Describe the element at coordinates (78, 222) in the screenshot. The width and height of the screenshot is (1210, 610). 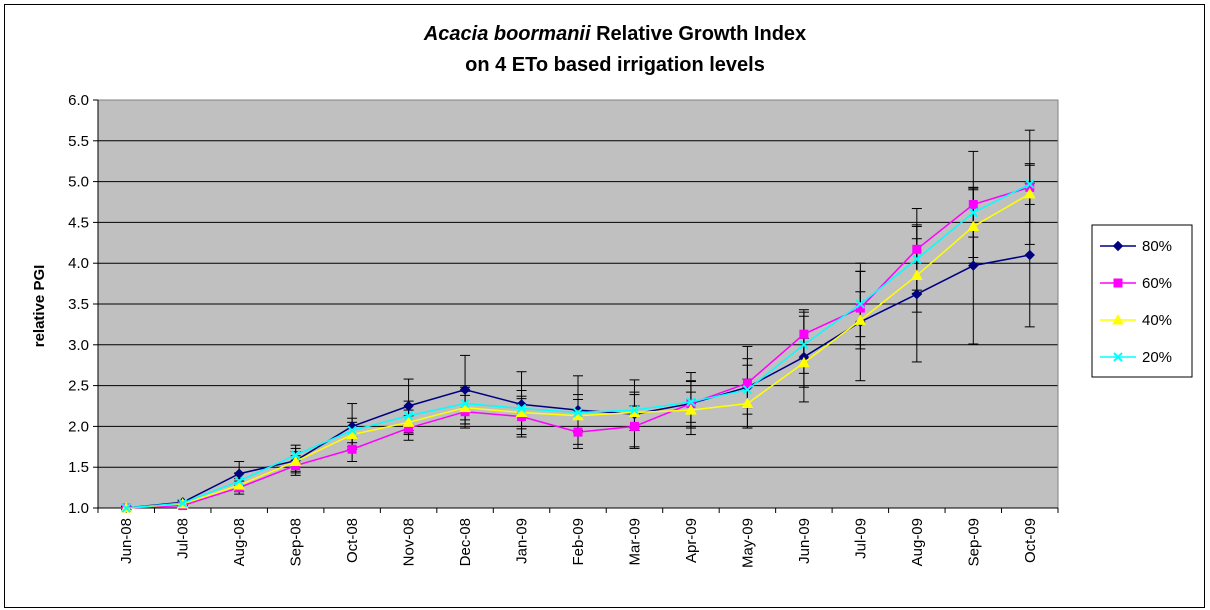
I see `y-tick-label: 4.5` at that location.